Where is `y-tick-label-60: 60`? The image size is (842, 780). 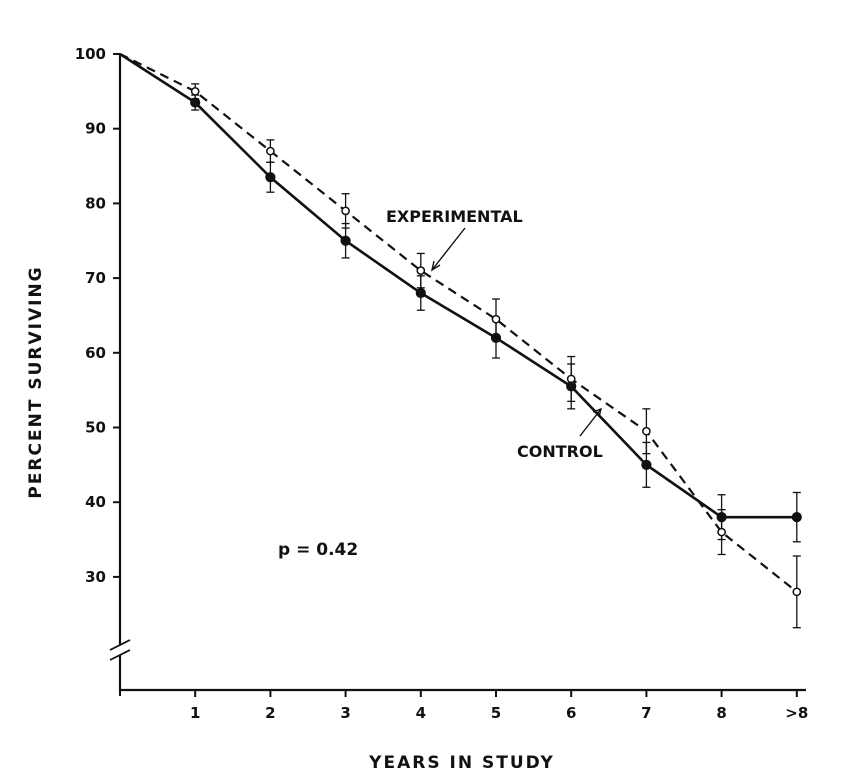 y-tick-label-60: 60 is located at coordinates (95, 353).